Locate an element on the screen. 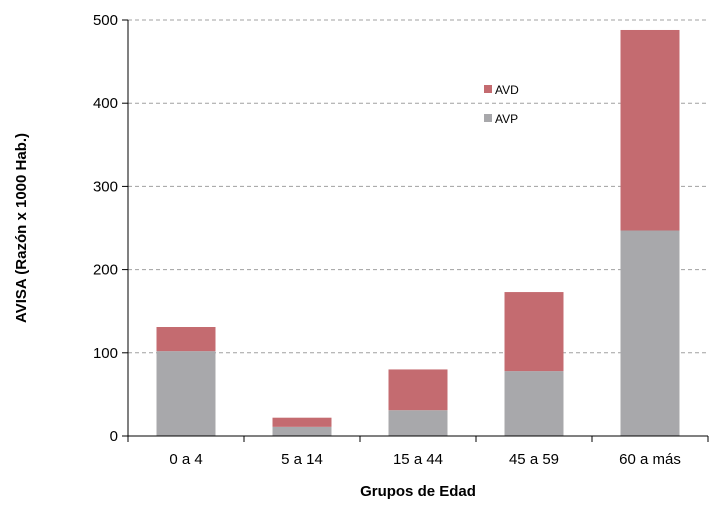 Image resolution: width=715 pixels, height=508 pixels. y-tick-label: 200 is located at coordinates (105, 270).